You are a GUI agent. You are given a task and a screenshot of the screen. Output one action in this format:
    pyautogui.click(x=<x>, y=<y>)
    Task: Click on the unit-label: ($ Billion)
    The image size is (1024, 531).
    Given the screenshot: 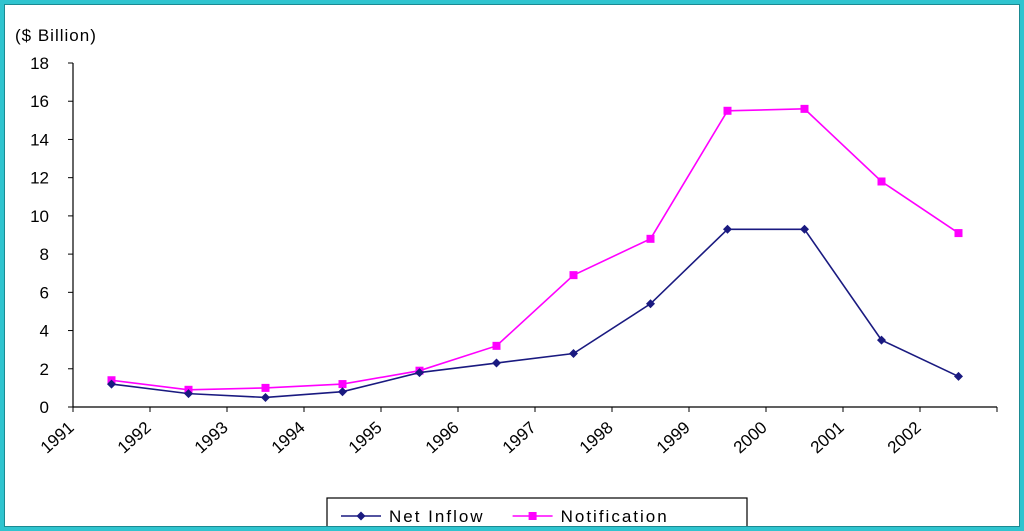 What is the action you would take?
    pyautogui.click(x=56, y=35)
    